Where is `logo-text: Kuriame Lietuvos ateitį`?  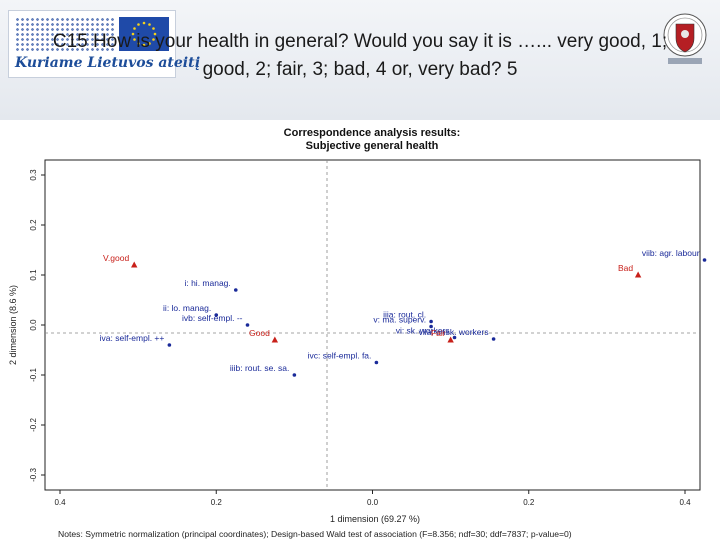
logo-text: Kuriame Lietuvos ateitį is located at coordinates (107, 63).